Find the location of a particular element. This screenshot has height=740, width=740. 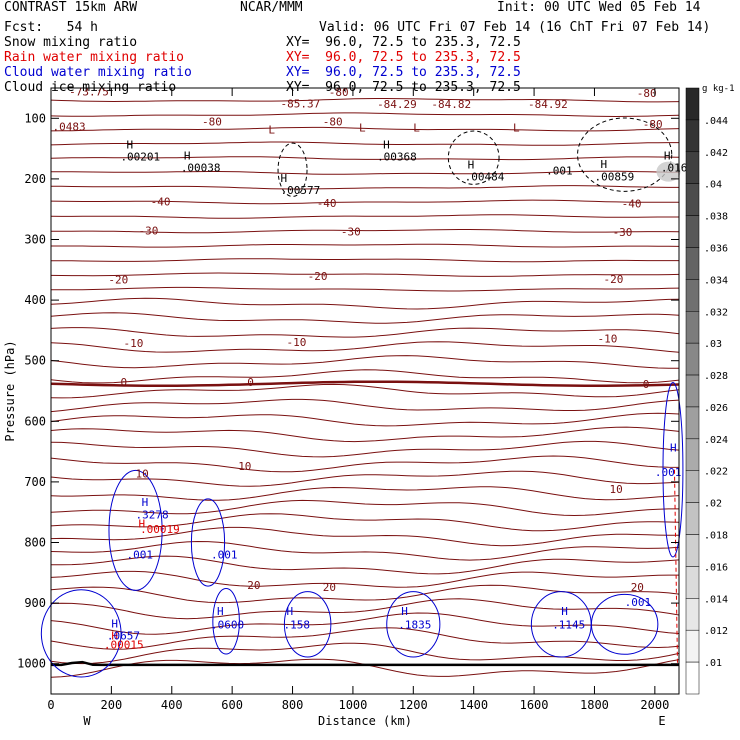

snow-label: .001 is located at coordinates (559, 171).